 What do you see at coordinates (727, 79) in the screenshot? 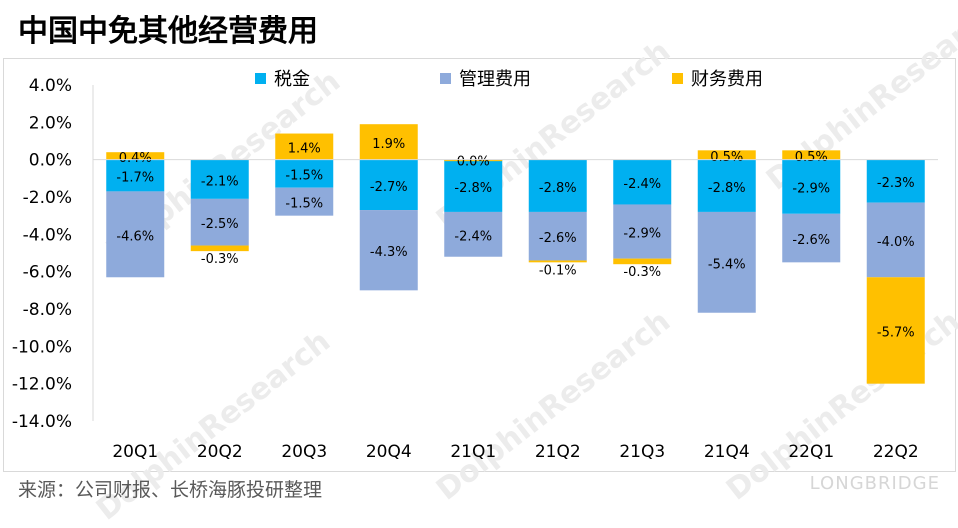
I see `legend-label-finance: 财务费用` at bounding box center [727, 79].